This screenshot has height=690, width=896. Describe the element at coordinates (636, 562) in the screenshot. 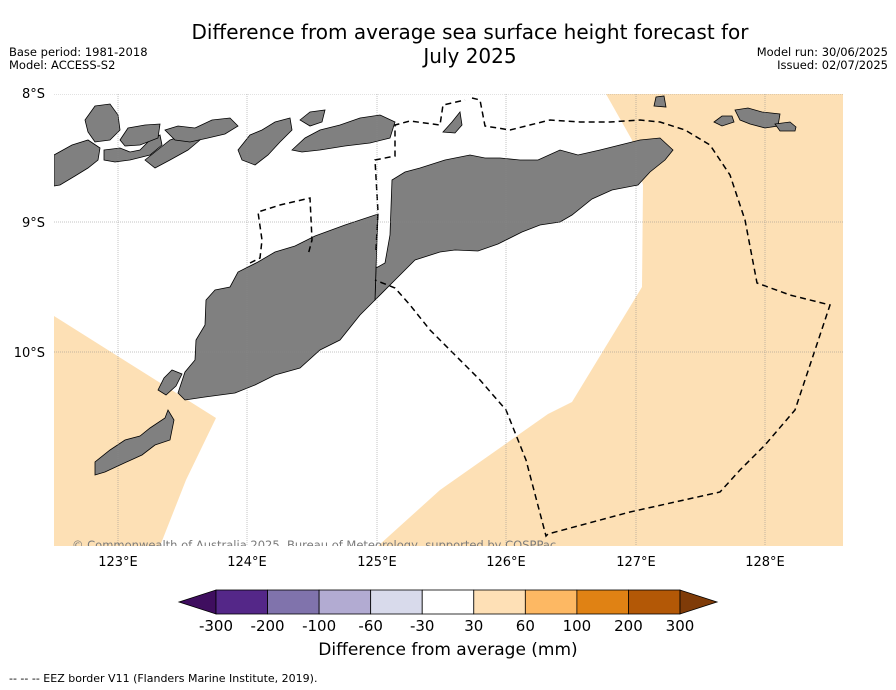

I see `lon-label-127e: 127°E` at that location.